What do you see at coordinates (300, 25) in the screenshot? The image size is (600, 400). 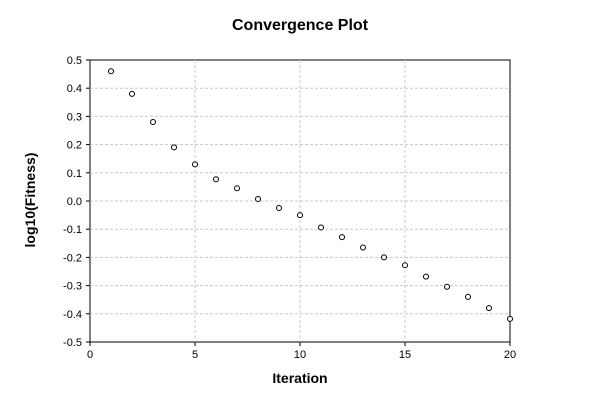 I see `chart-title: Convergence Plot` at bounding box center [300, 25].